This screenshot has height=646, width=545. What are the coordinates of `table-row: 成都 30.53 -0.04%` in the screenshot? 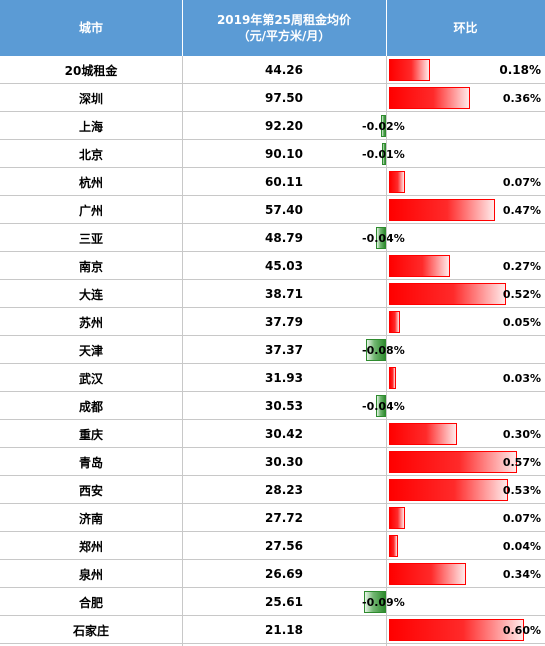 It's located at (272, 406).